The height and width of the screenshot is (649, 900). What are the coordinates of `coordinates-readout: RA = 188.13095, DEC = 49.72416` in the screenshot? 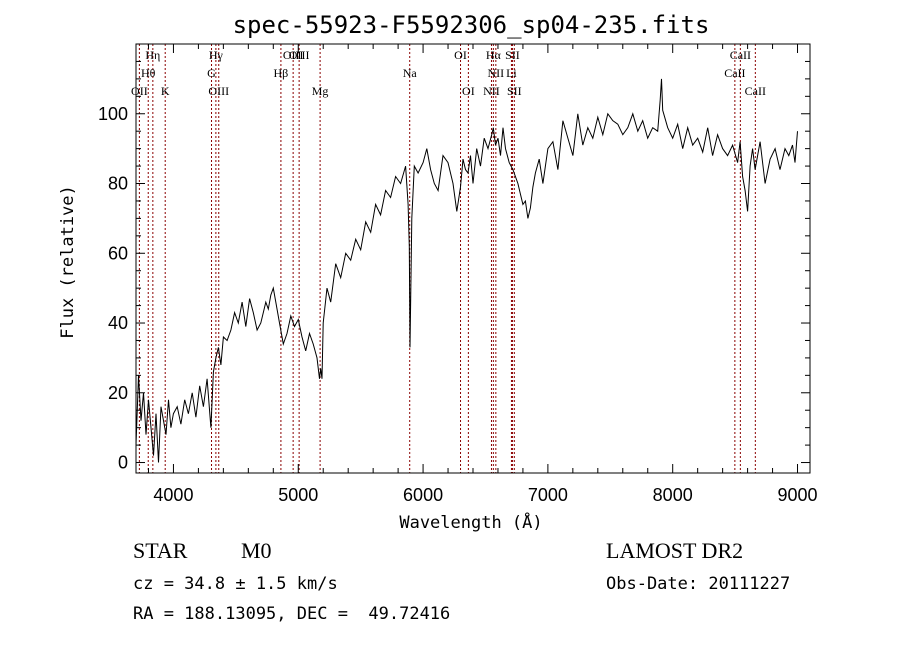 It's located at (292, 614).